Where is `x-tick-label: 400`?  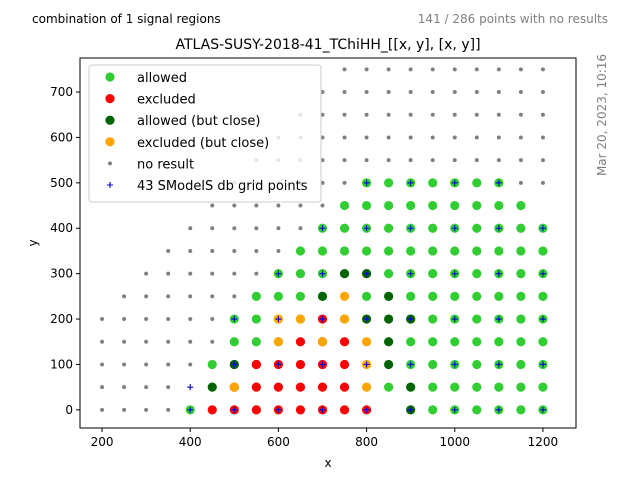
x-tick-label: 400 is located at coordinates (190, 442).